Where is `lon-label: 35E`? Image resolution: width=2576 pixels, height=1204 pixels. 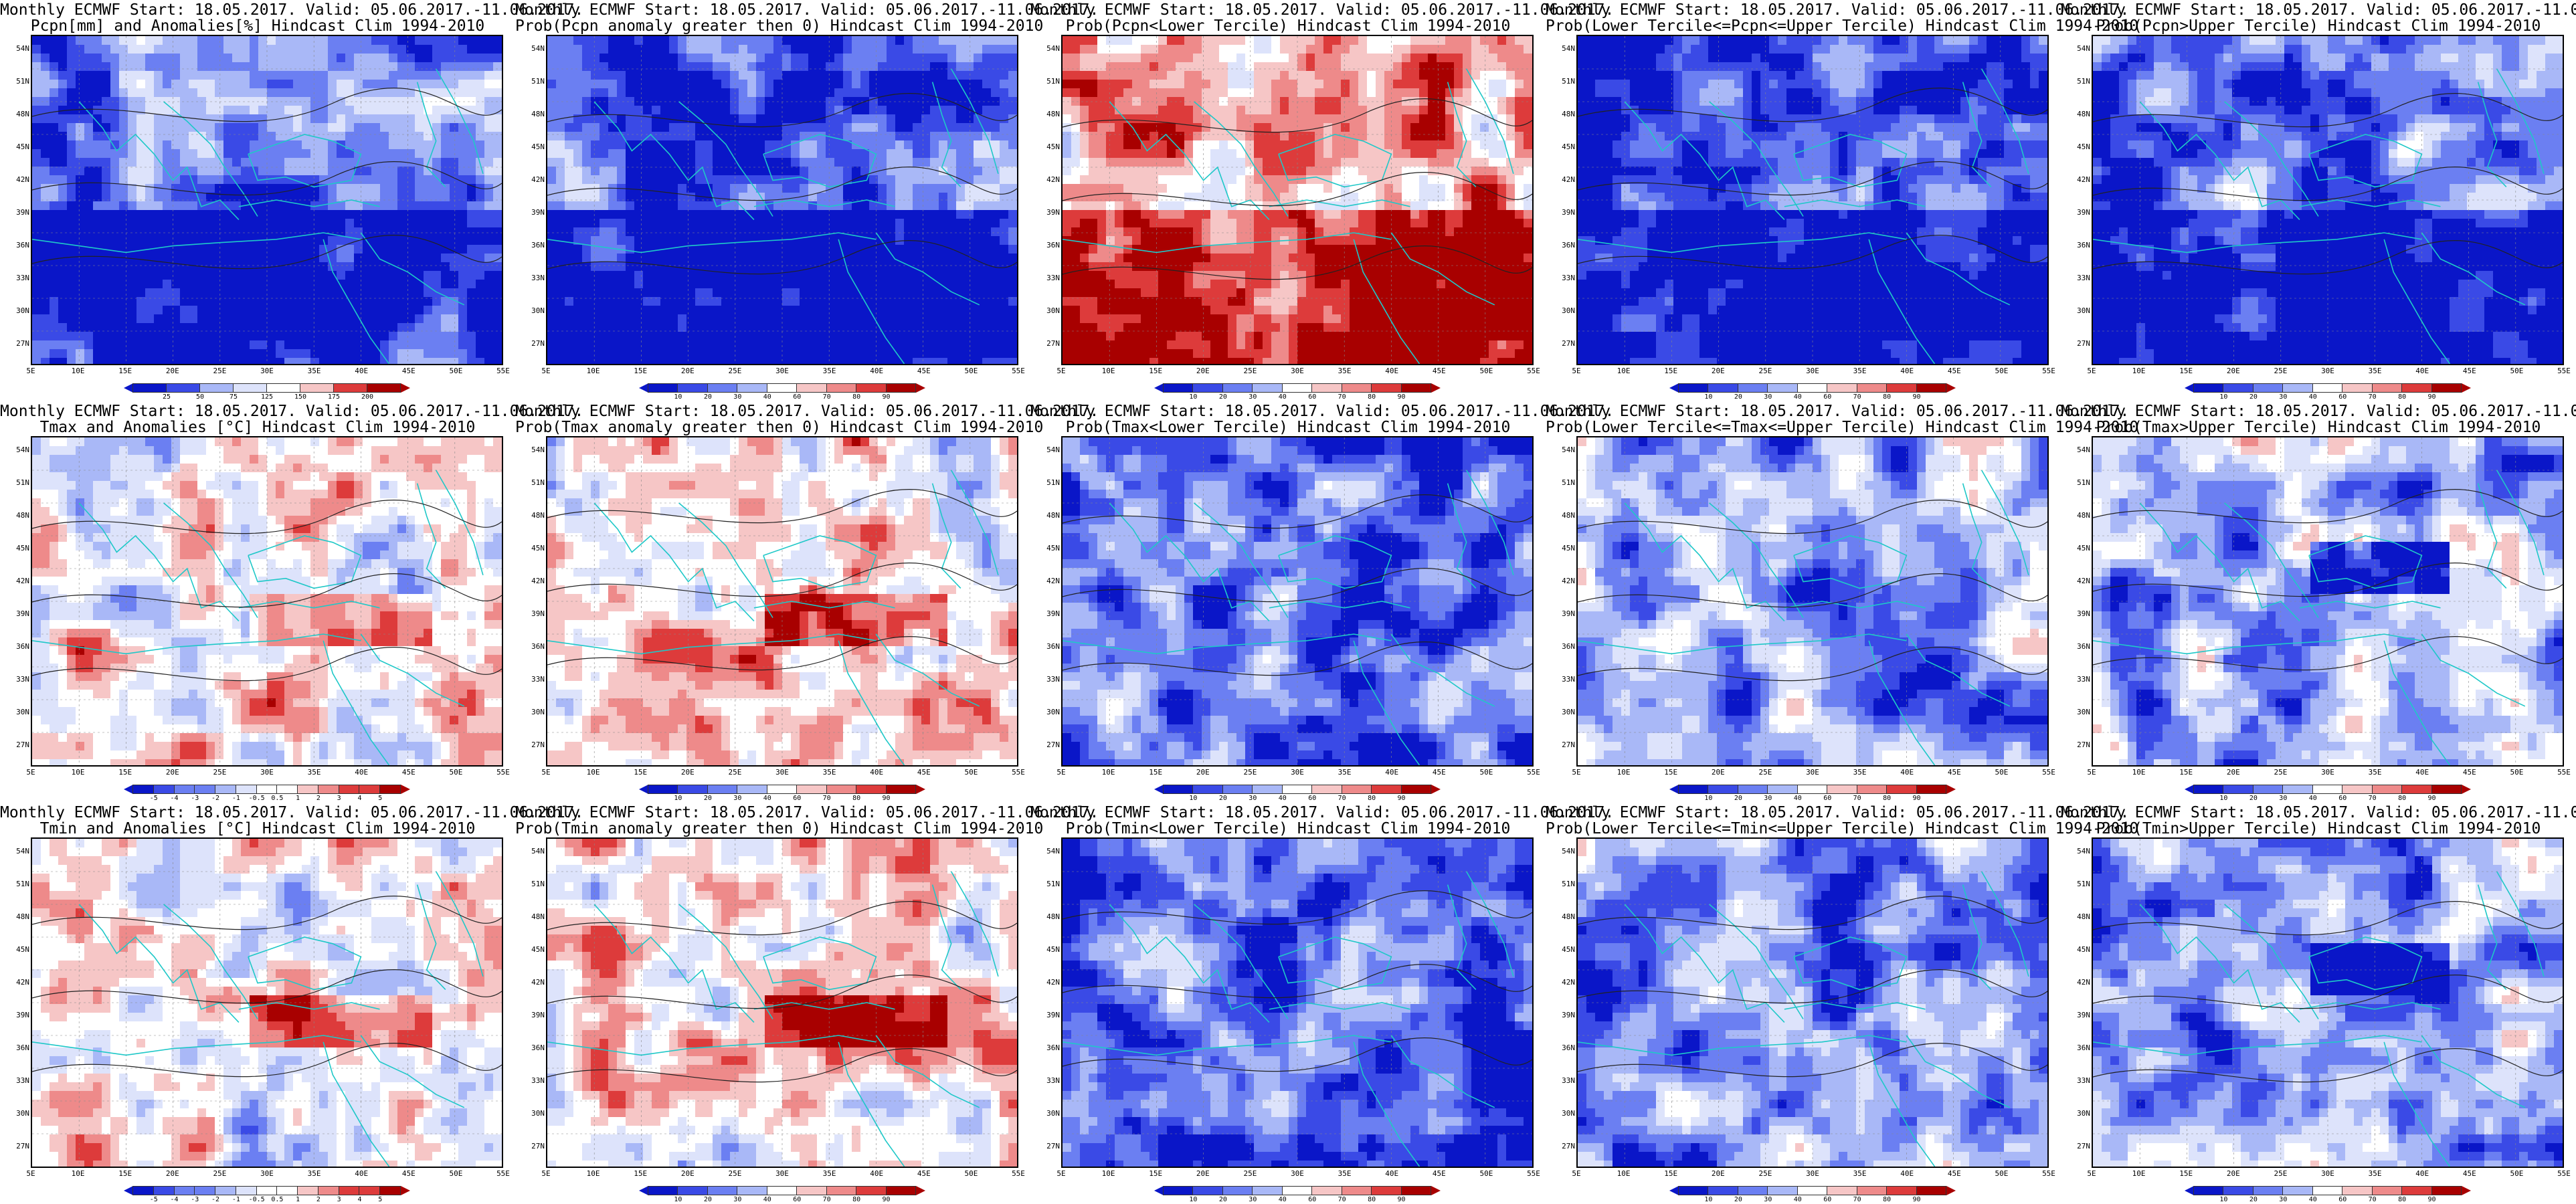
lon-label: 35E is located at coordinates (829, 772).